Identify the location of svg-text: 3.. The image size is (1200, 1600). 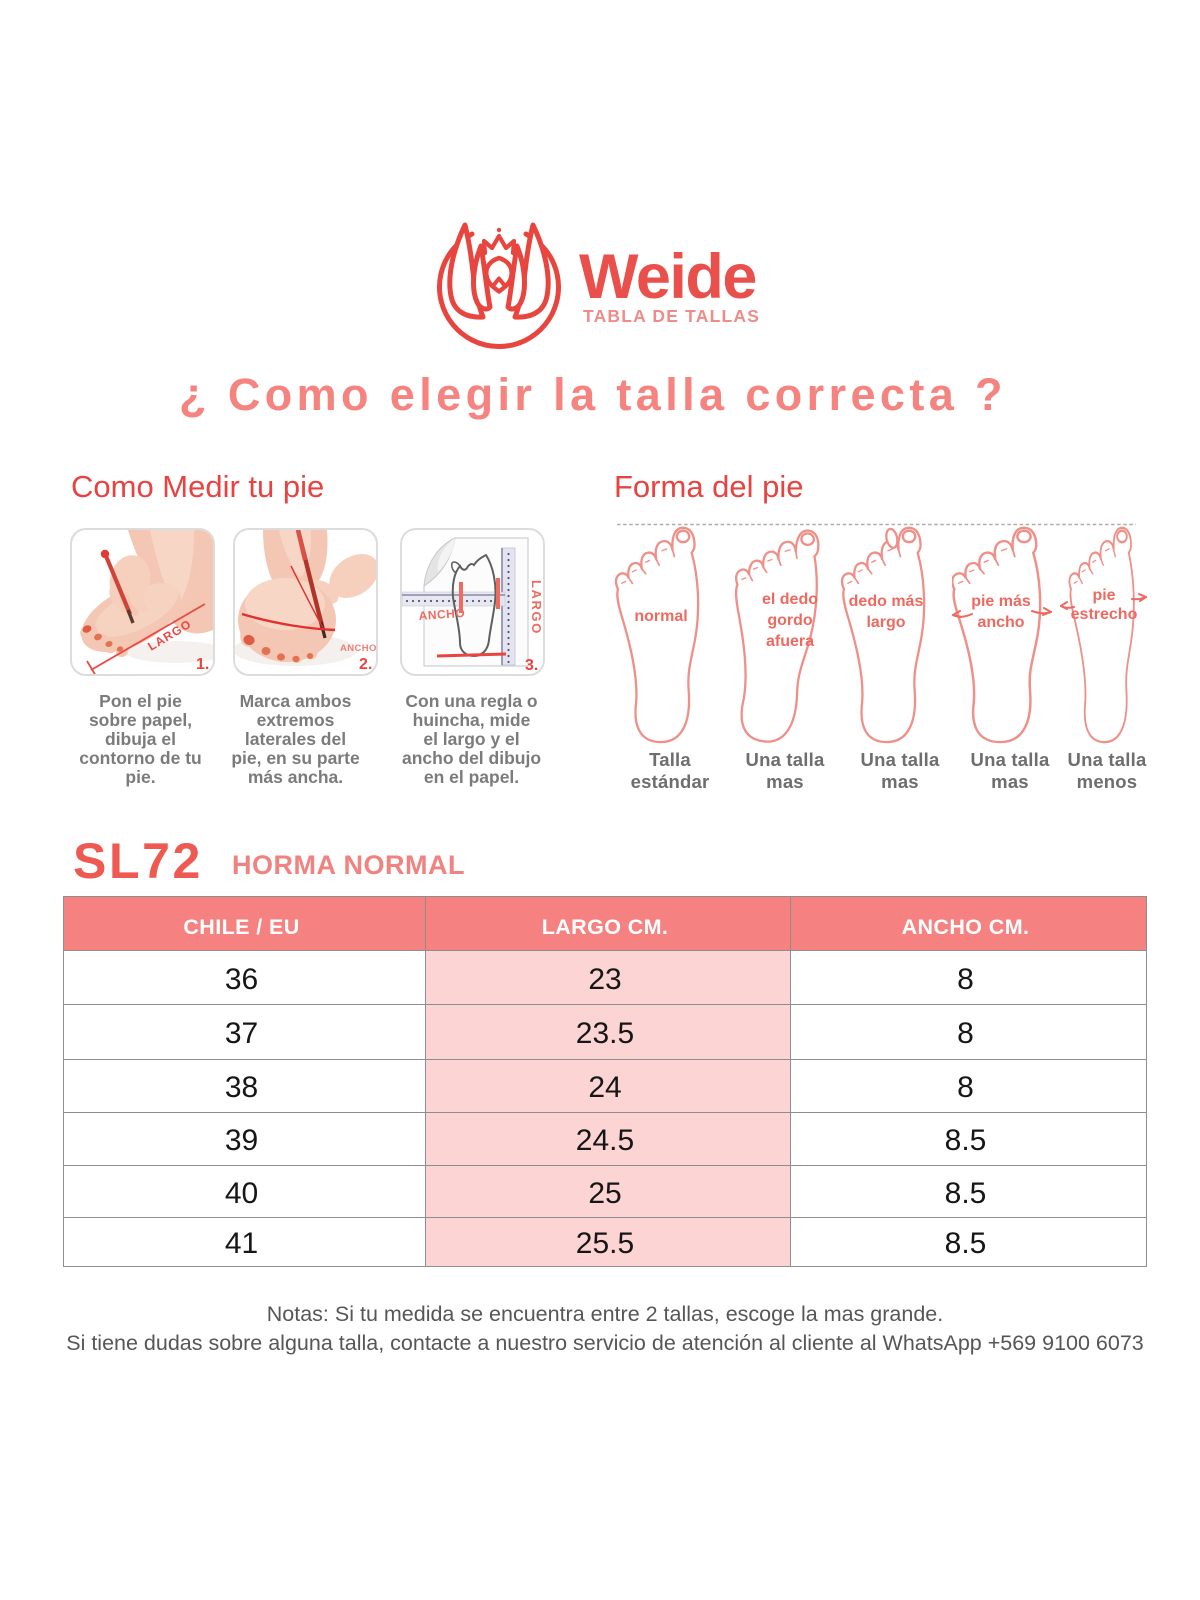
(531, 665).